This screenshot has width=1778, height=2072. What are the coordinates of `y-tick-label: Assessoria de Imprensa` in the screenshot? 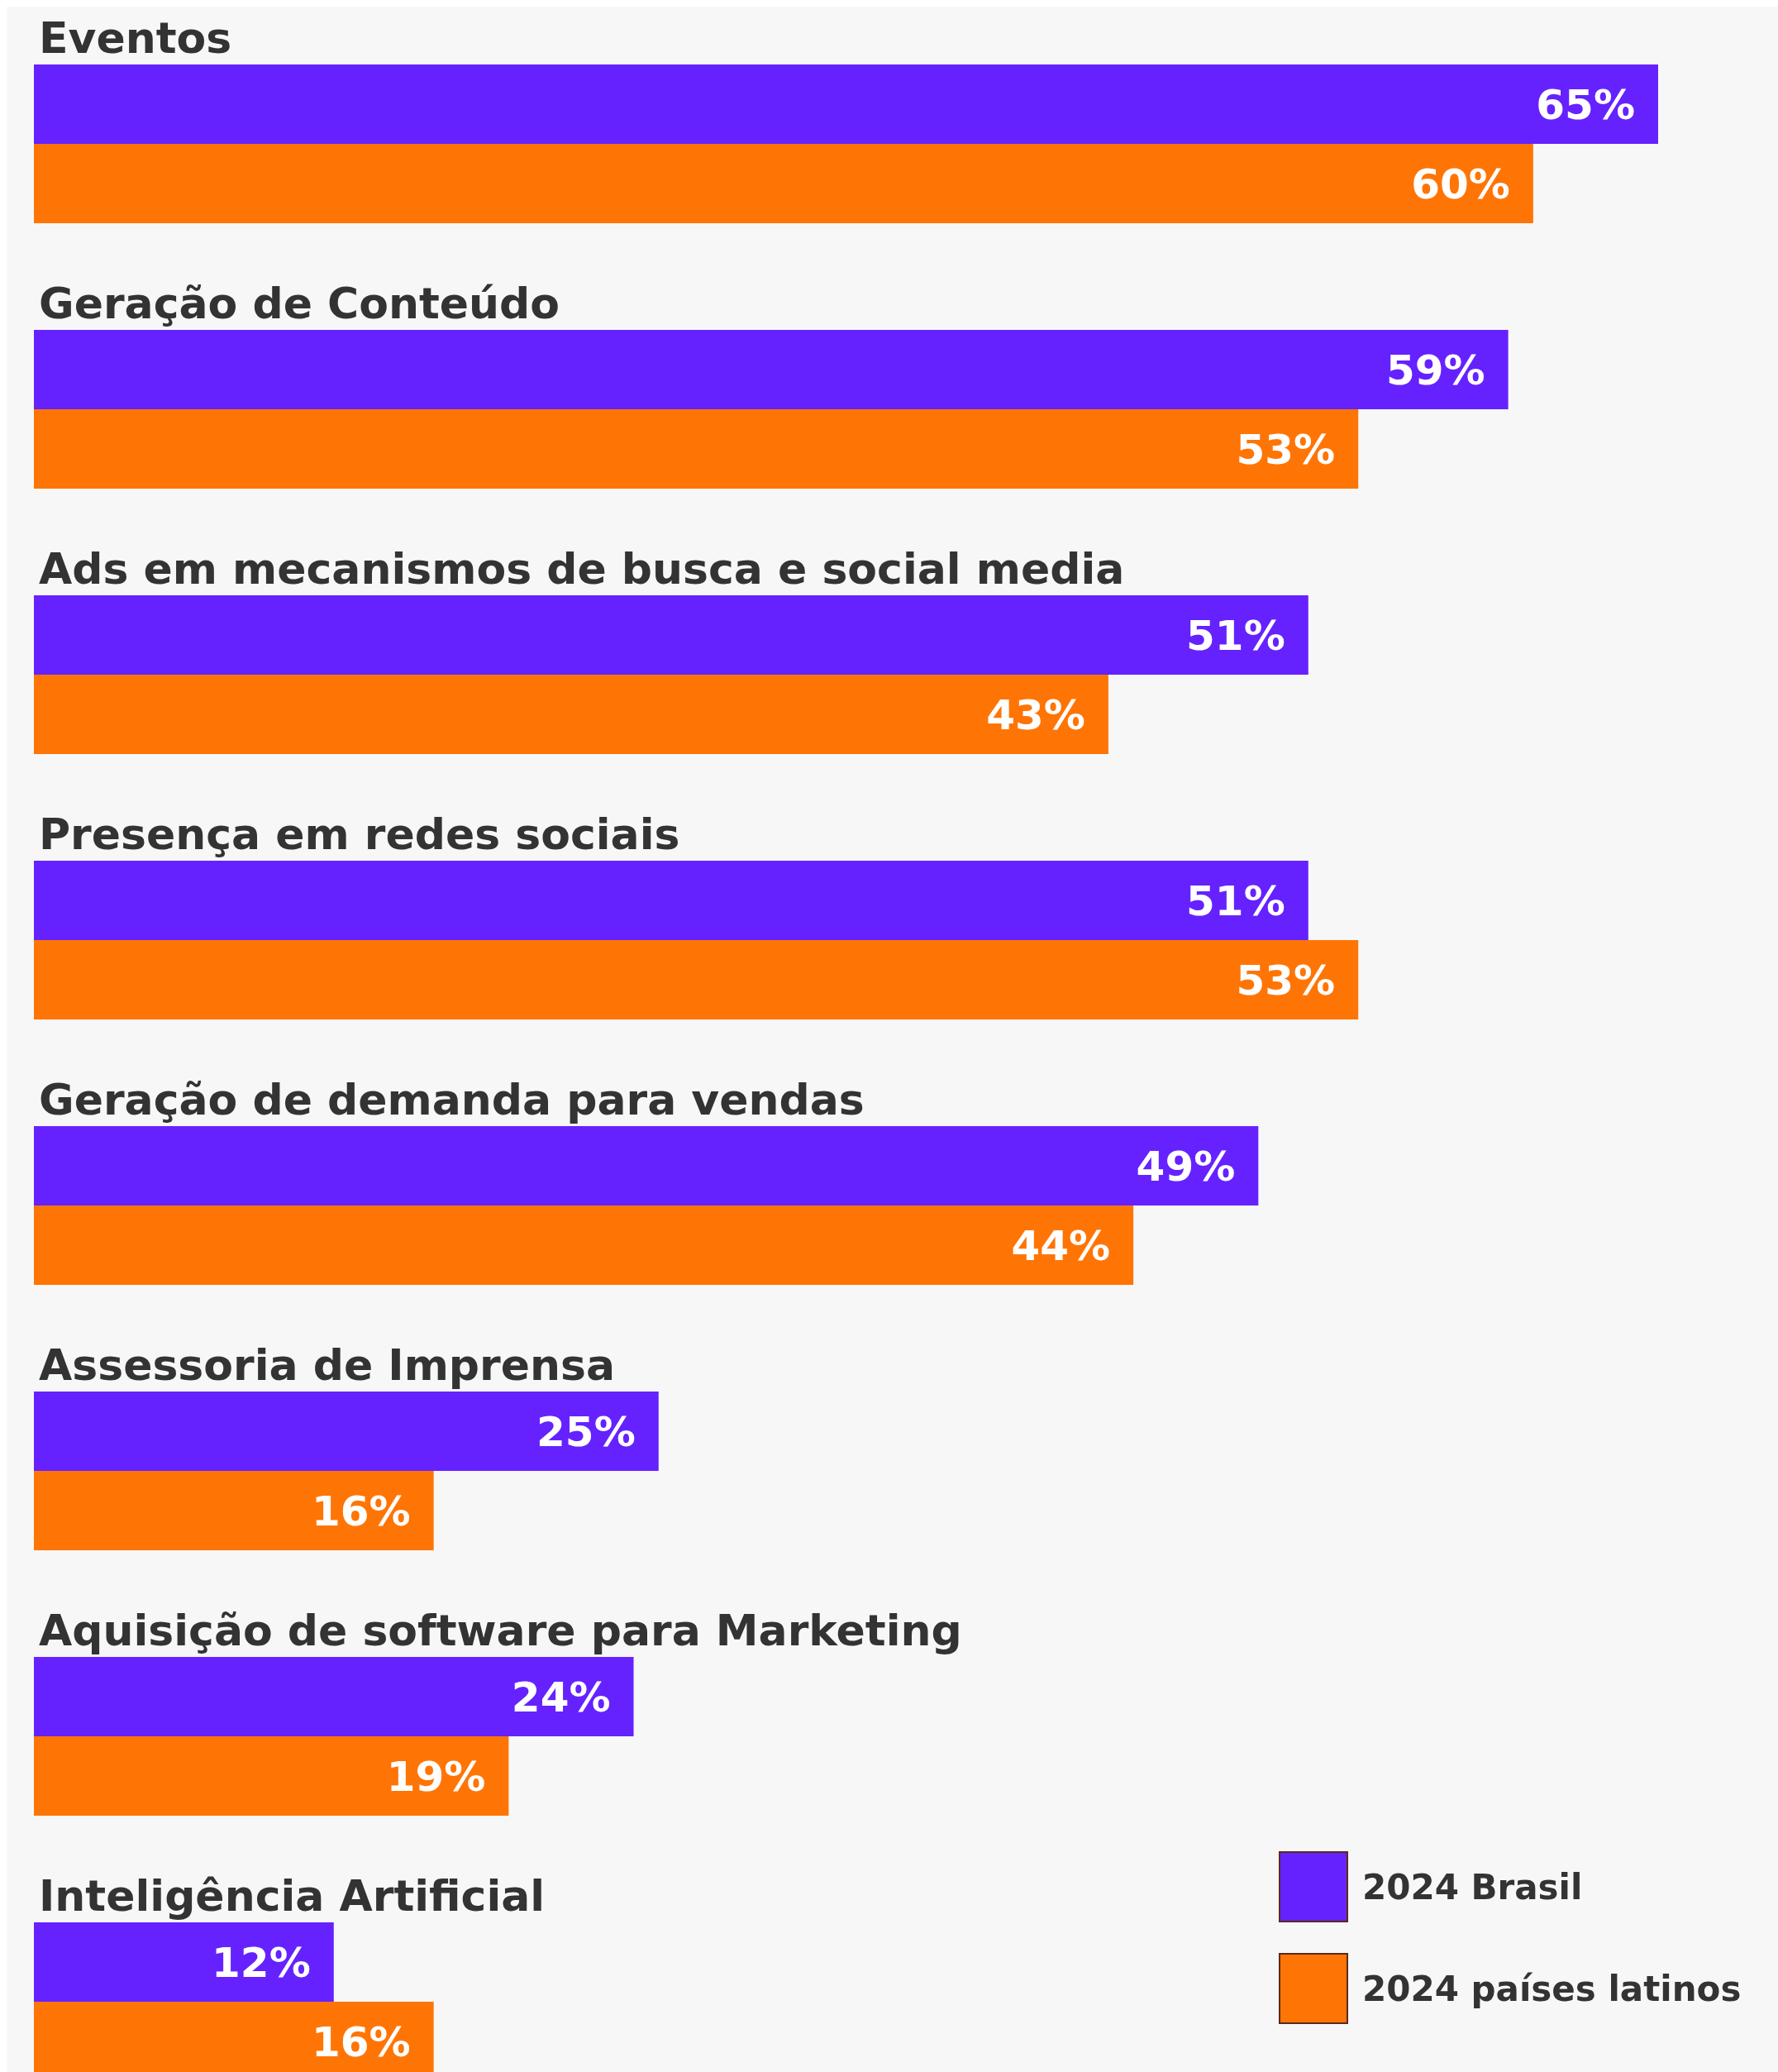 It's located at (327, 1365).